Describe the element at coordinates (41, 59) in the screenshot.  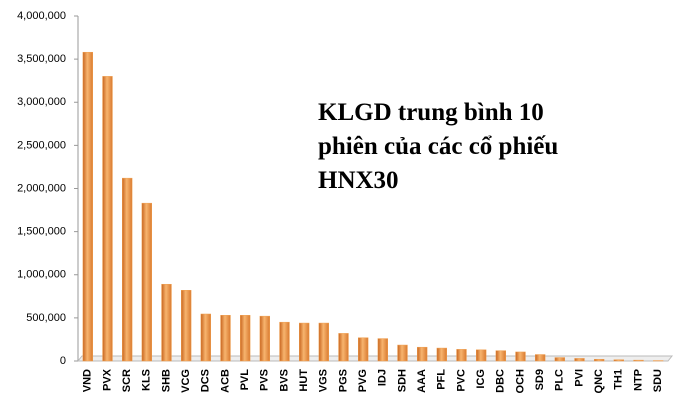
I see `y-tick-label: 3,500,000` at that location.